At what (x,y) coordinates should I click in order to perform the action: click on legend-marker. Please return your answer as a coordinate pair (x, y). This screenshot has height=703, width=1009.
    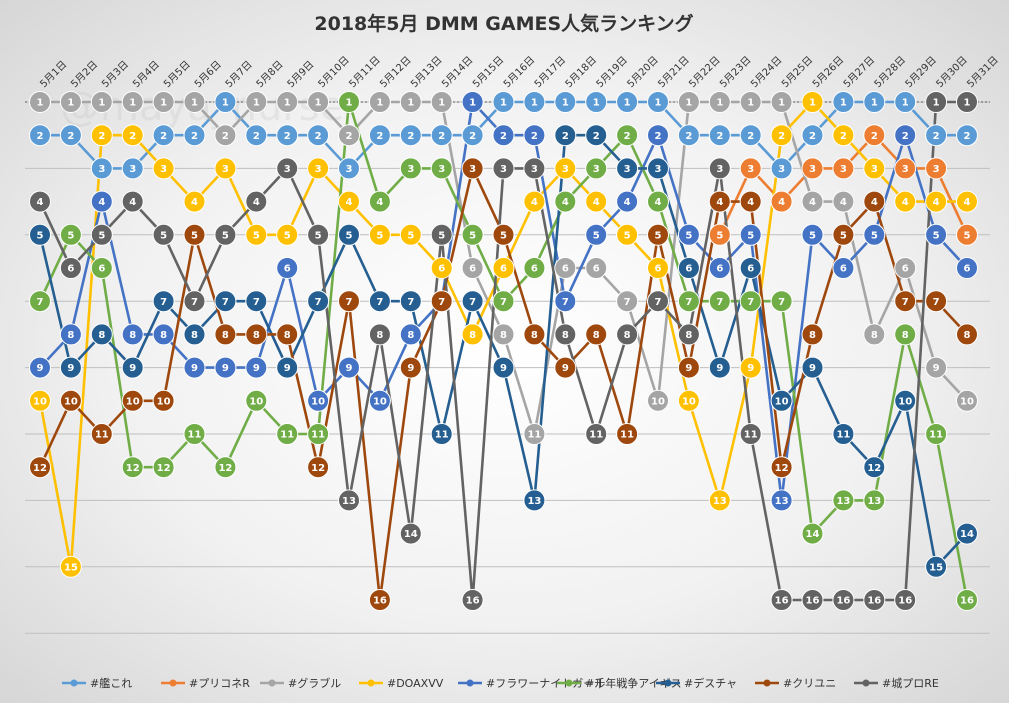
    Looking at the image, I should click on (272, 683).